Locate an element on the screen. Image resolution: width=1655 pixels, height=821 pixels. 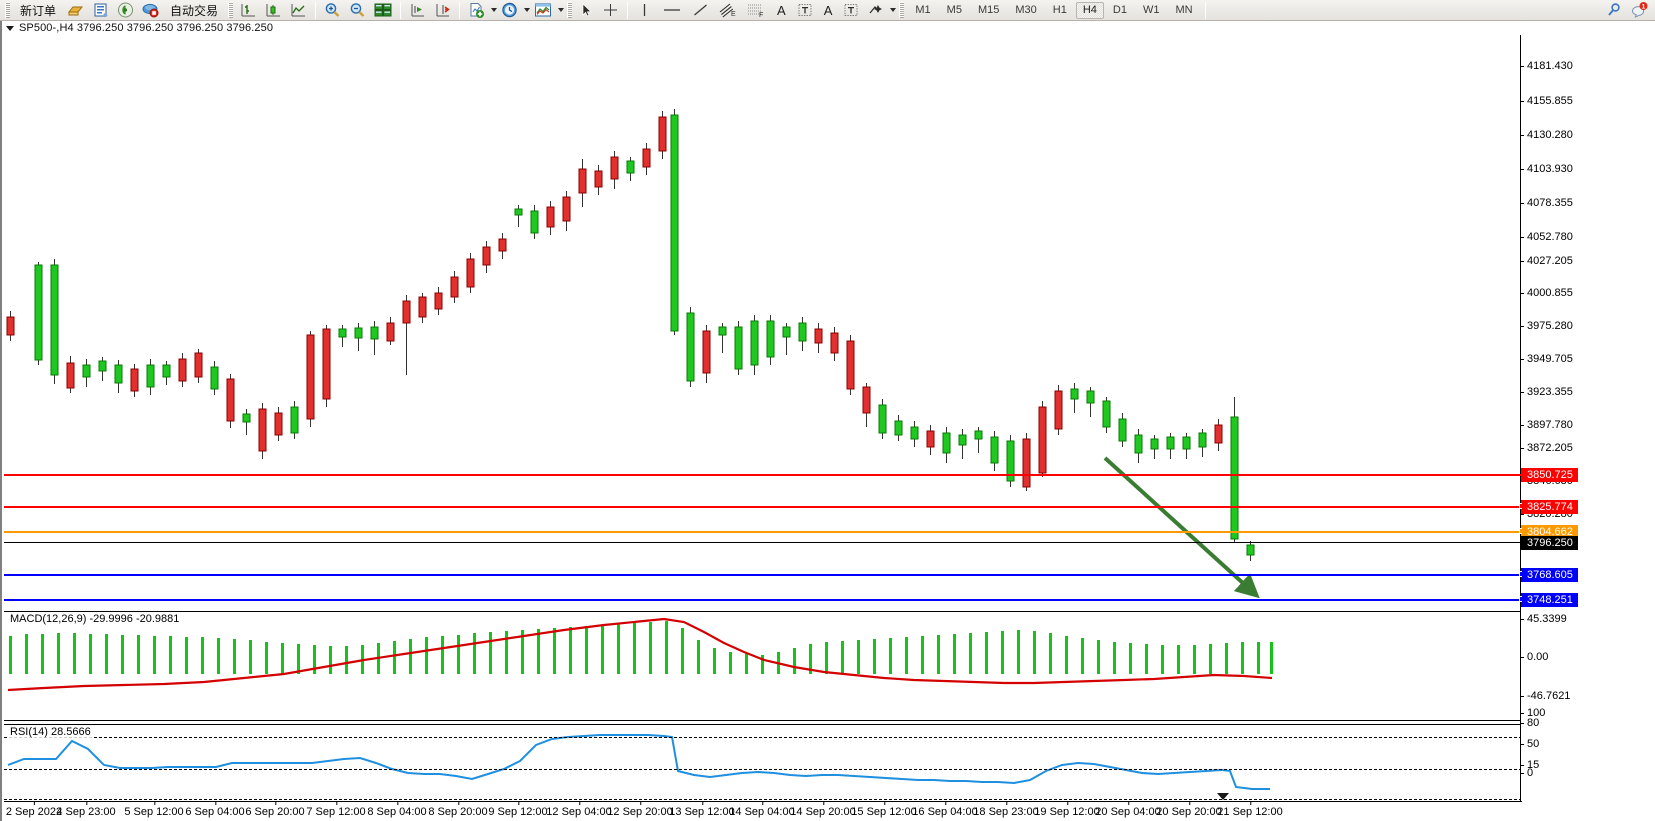
rsi-scale-100: 100 is located at coordinates (1532, 713).